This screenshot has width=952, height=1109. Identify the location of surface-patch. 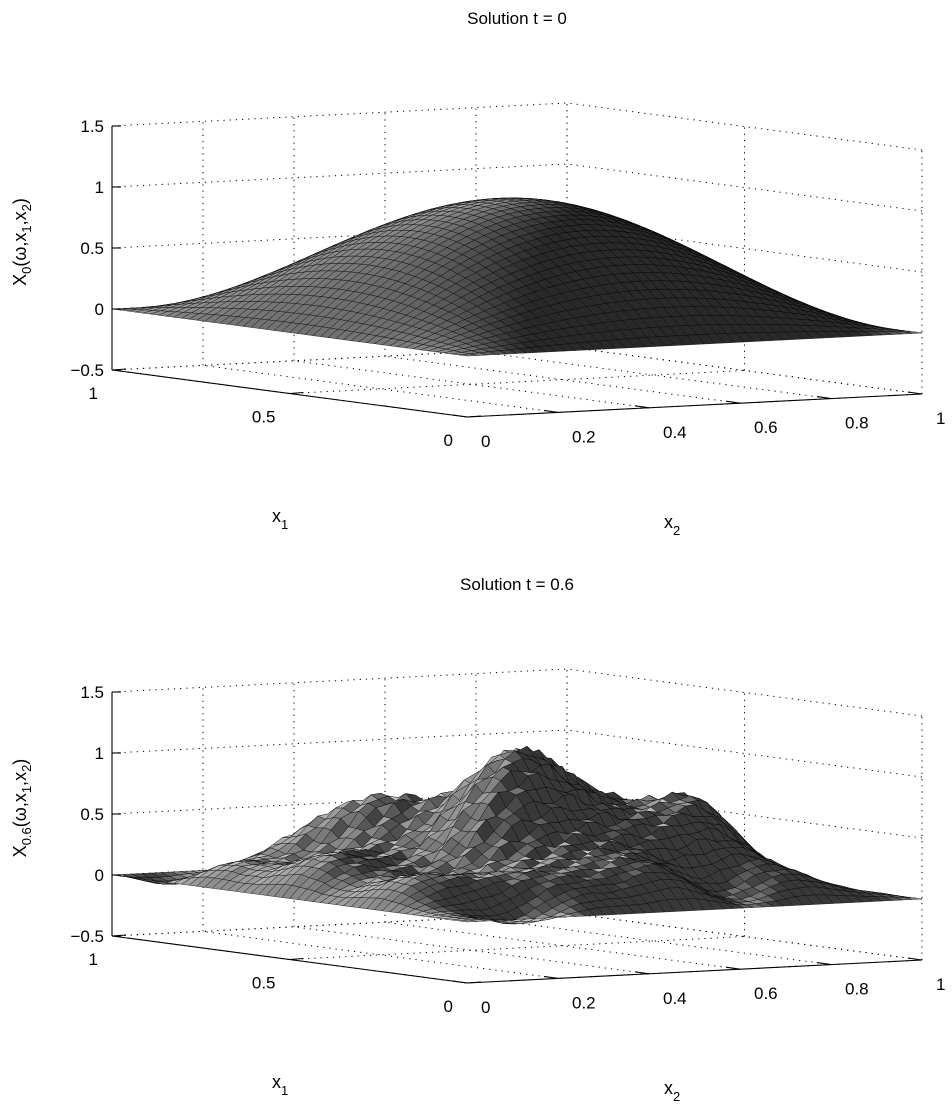
(468, 355).